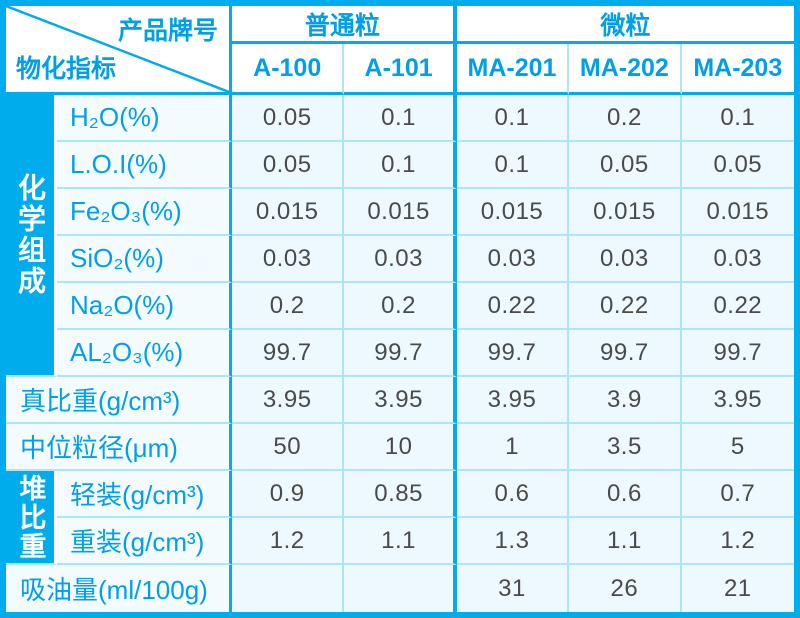  Describe the element at coordinates (513, 118) in the screenshot. I see `val-h2o-ma201: 0.1` at that location.